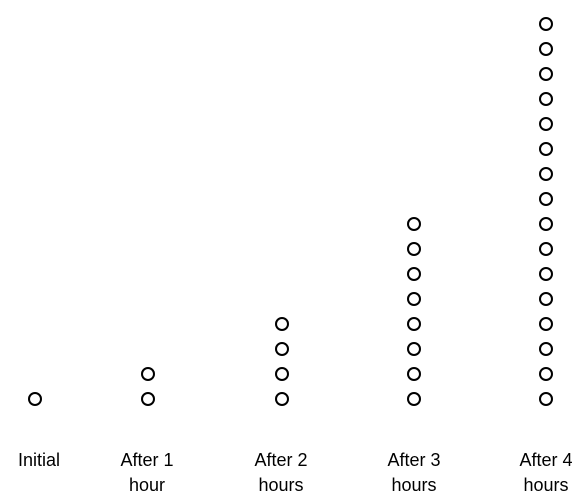 This screenshot has width=585, height=498. Describe the element at coordinates (546, 472) in the screenshot. I see `group-label-after-4-hours: After 4 hours` at that location.